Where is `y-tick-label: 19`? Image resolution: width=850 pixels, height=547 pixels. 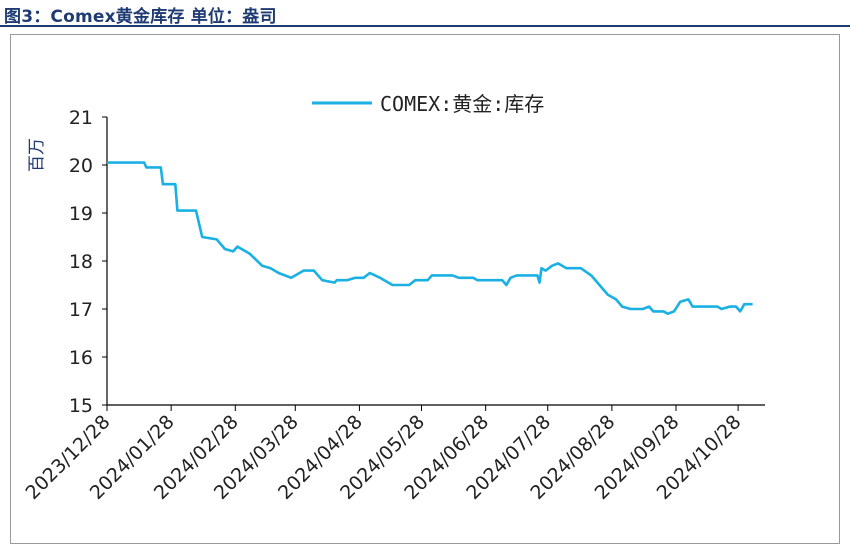
y-tick-label: 19 is located at coordinates (81, 214).